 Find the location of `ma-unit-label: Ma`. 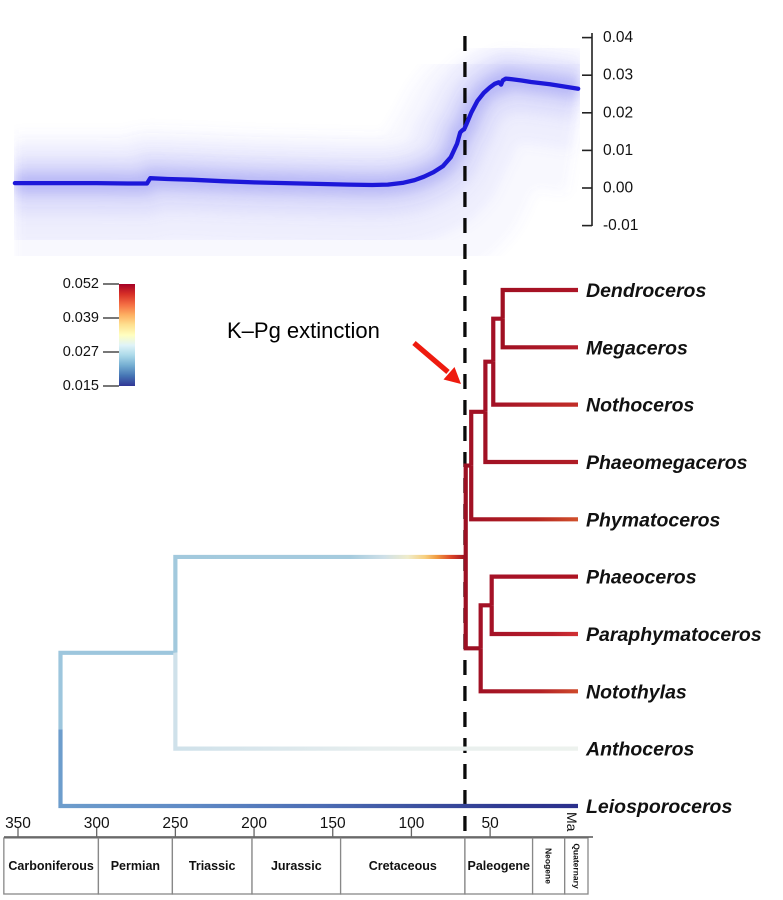

ma-unit-label: Ma is located at coordinates (572, 822).